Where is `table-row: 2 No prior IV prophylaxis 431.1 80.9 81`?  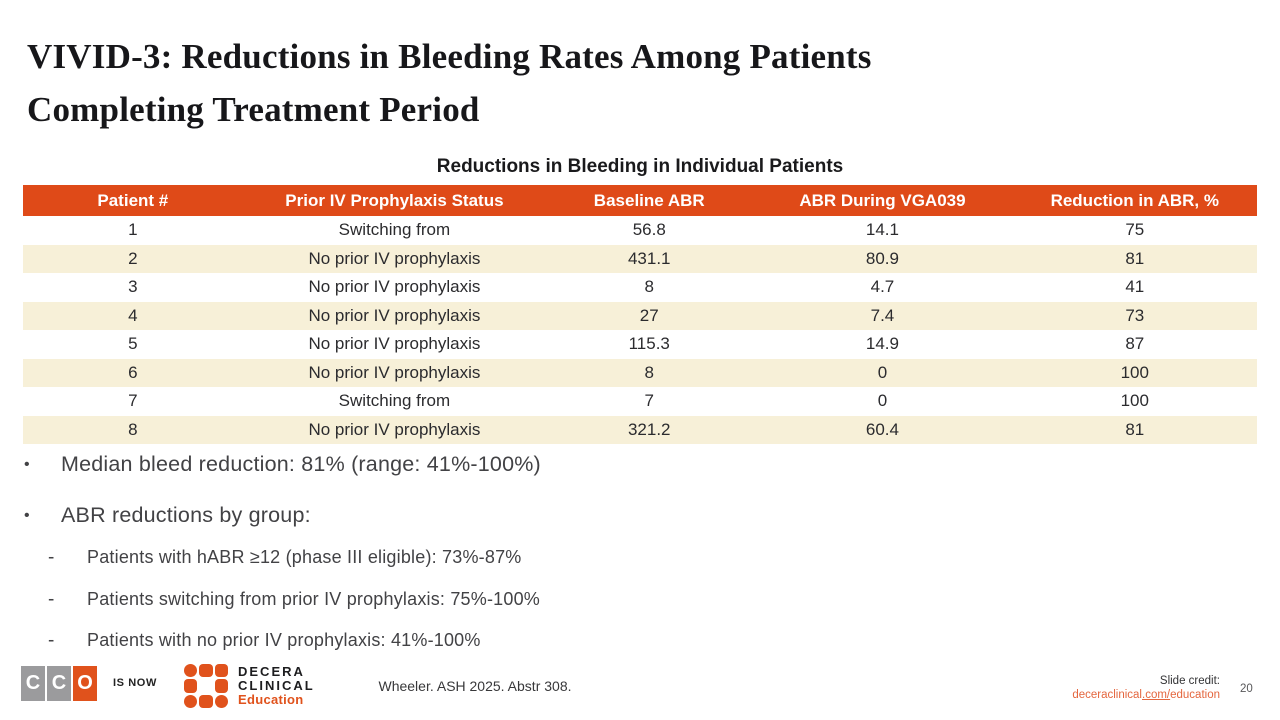
table-row: 2 No prior IV prophylaxis 431.1 80.9 81 is located at coordinates (640, 258).